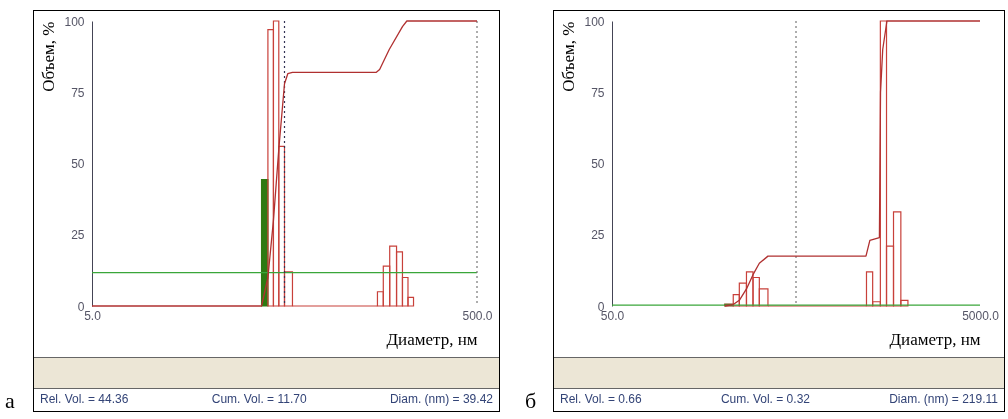 The height and width of the screenshot is (419, 1008). I want to click on y-tick-label: 0, so click(81, 306).